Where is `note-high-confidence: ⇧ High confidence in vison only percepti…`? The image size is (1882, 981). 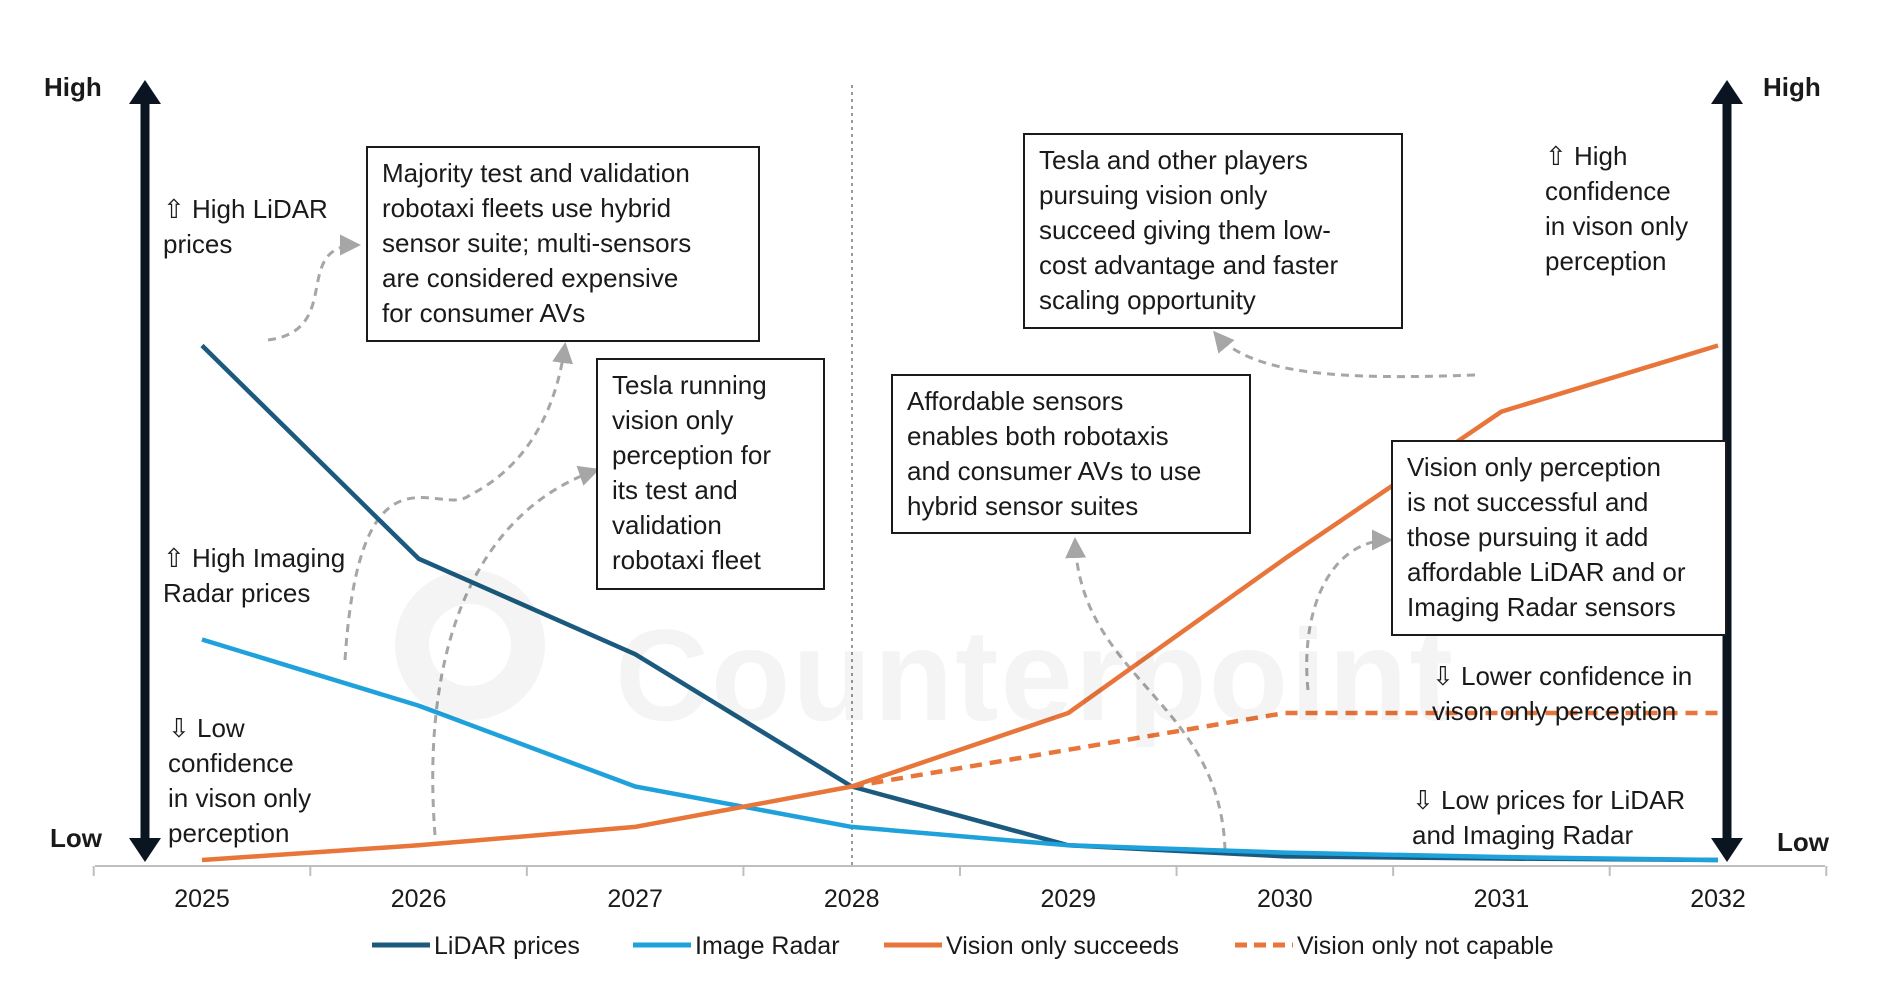 note-high-confidence: ⇧ High confidence in vison only percepti… is located at coordinates (1617, 208).